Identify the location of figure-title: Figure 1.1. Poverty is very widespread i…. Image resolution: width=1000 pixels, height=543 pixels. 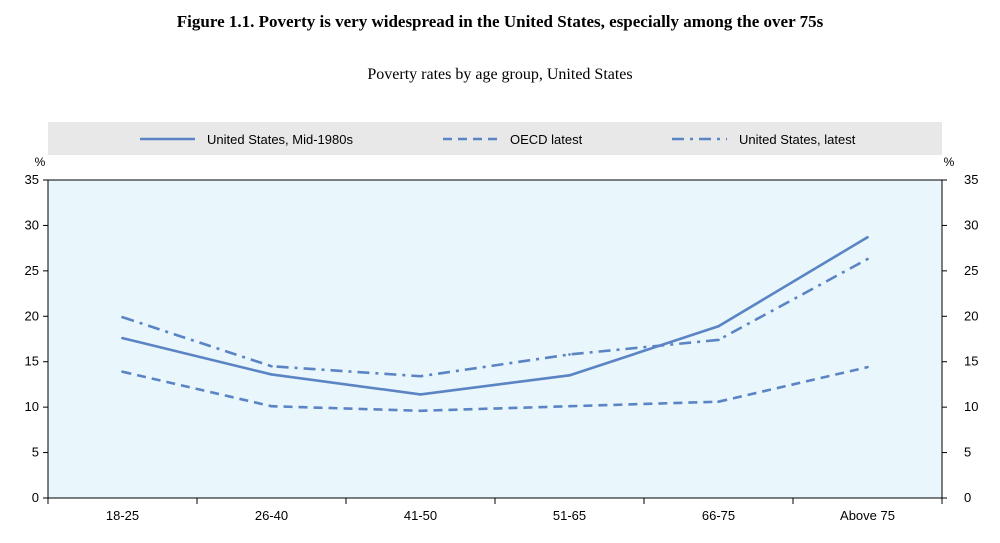
(500, 21).